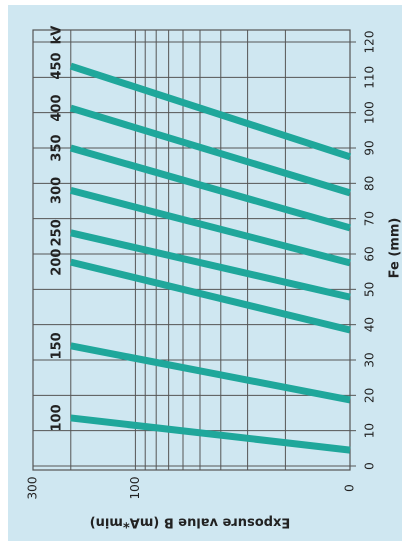 Image resolution: width=410 pixels, height=550 pixels. What do you see at coordinates (370, 395) in the screenshot?
I see `y-tick-label: 20` at bounding box center [370, 395].